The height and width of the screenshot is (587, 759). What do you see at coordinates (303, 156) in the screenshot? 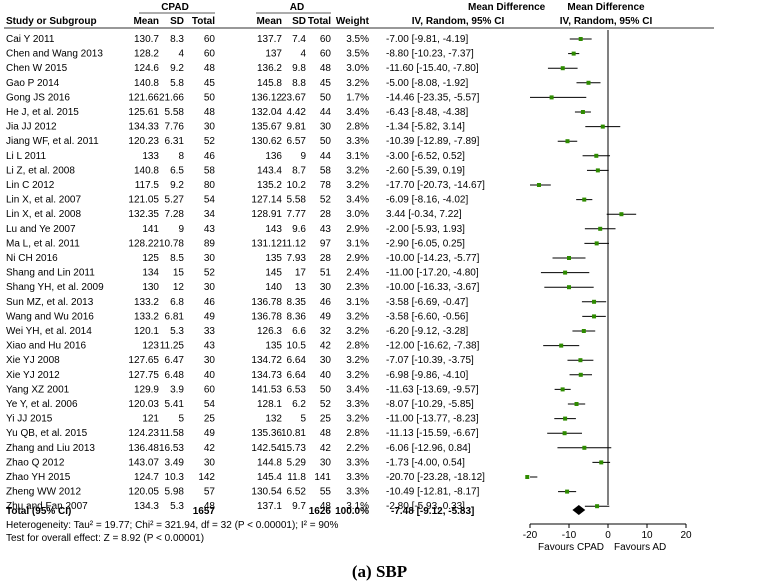
I see `ad-sd: 9` at bounding box center [303, 156].